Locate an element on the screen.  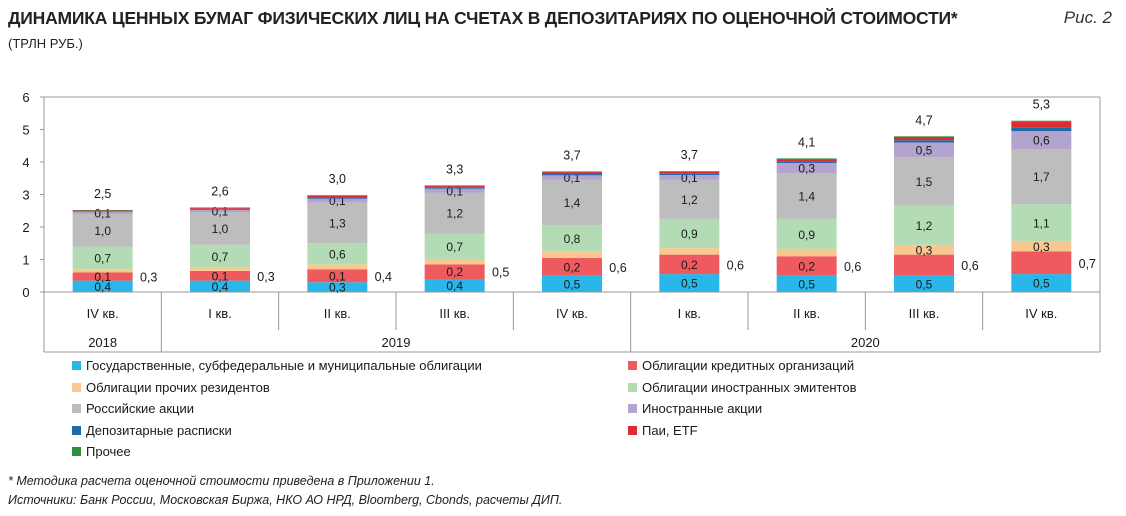
data-label: 1,7 is located at coordinates (1041, 177).